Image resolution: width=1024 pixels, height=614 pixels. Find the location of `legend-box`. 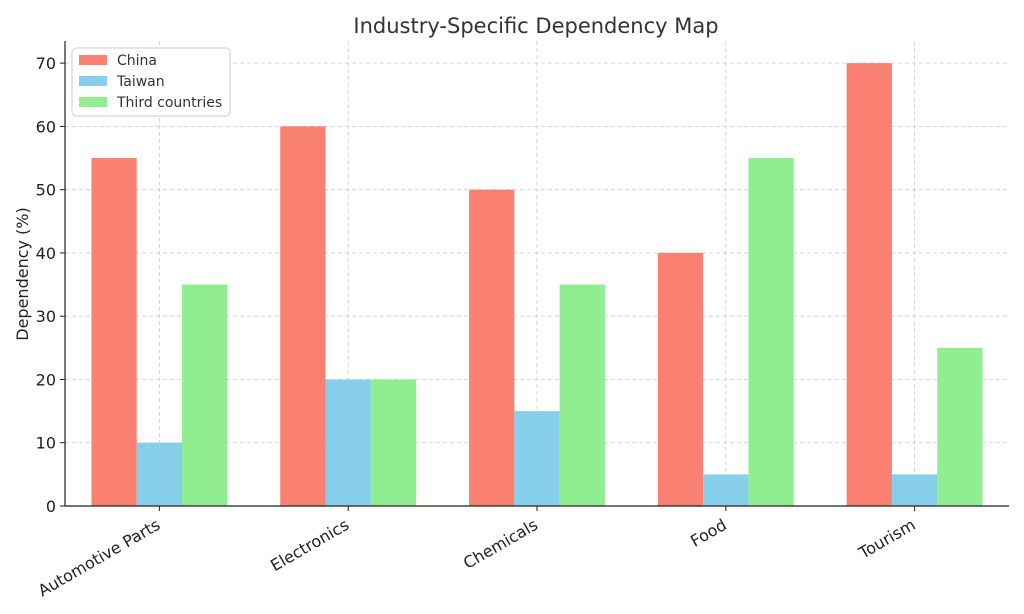

legend-box is located at coordinates (151, 82).